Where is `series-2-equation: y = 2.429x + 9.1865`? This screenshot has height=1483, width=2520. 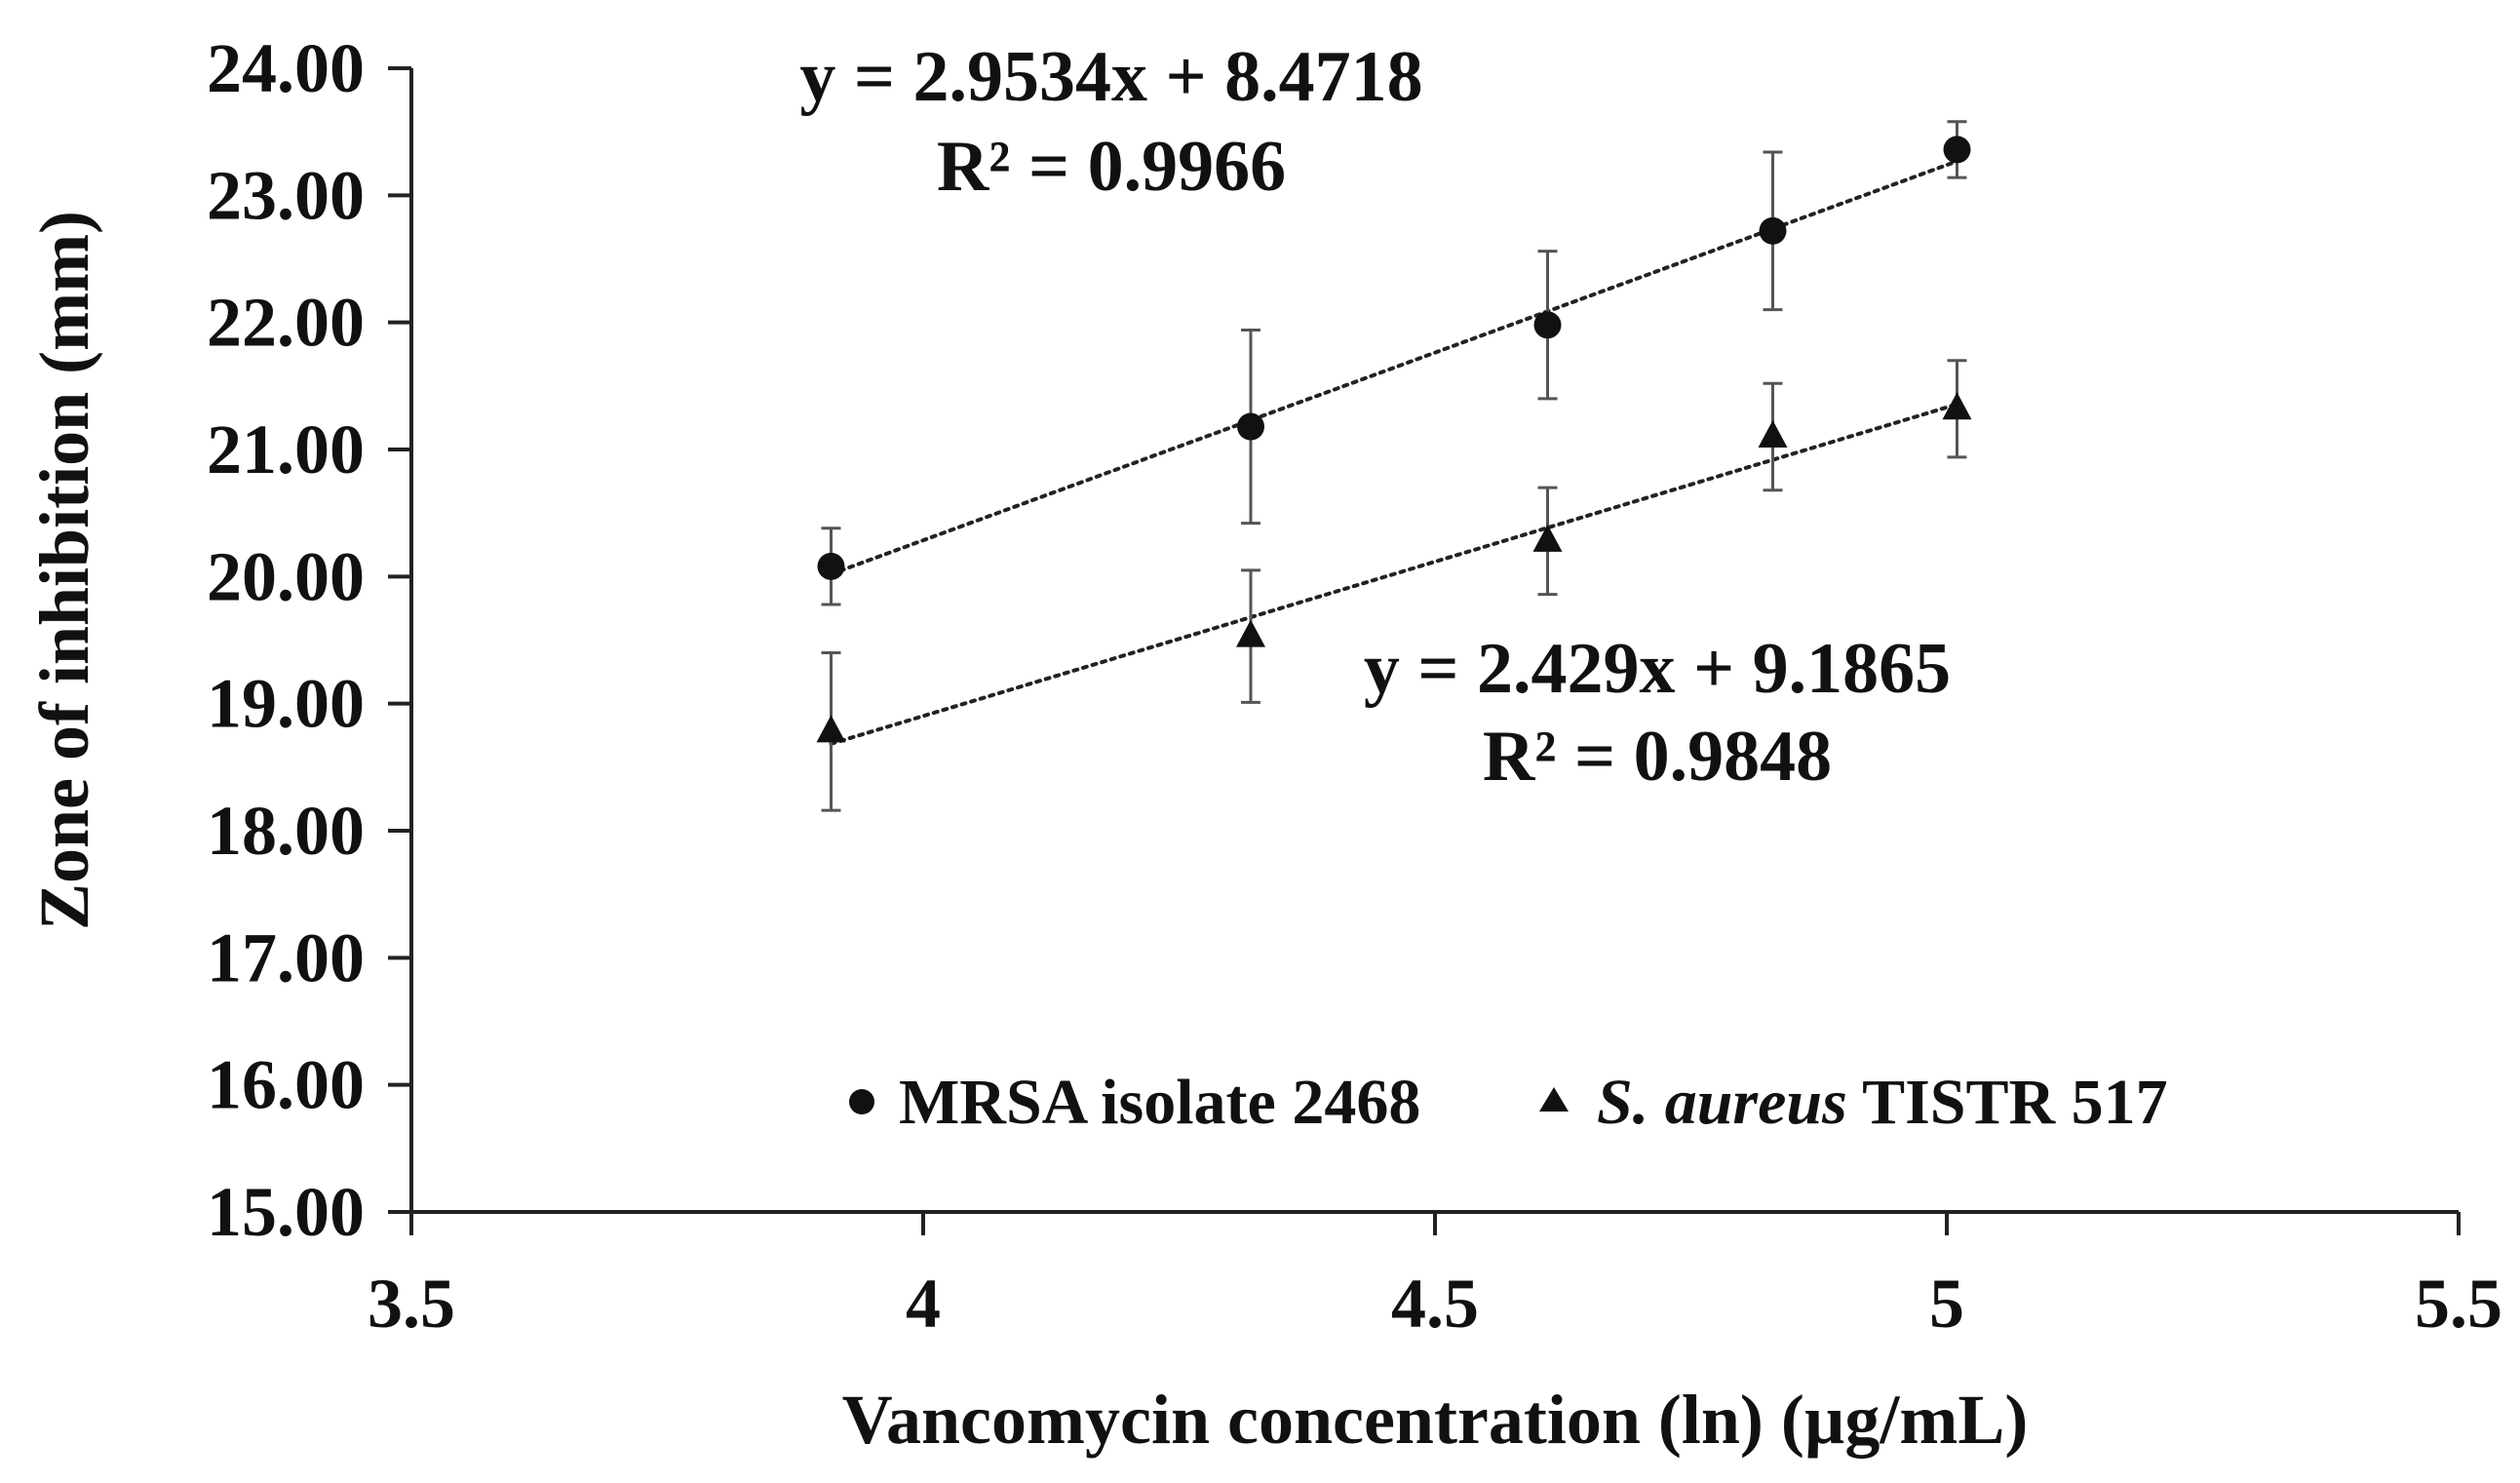
series-2-equation: y = 2.429x + 9.1865 is located at coordinates (1657, 669).